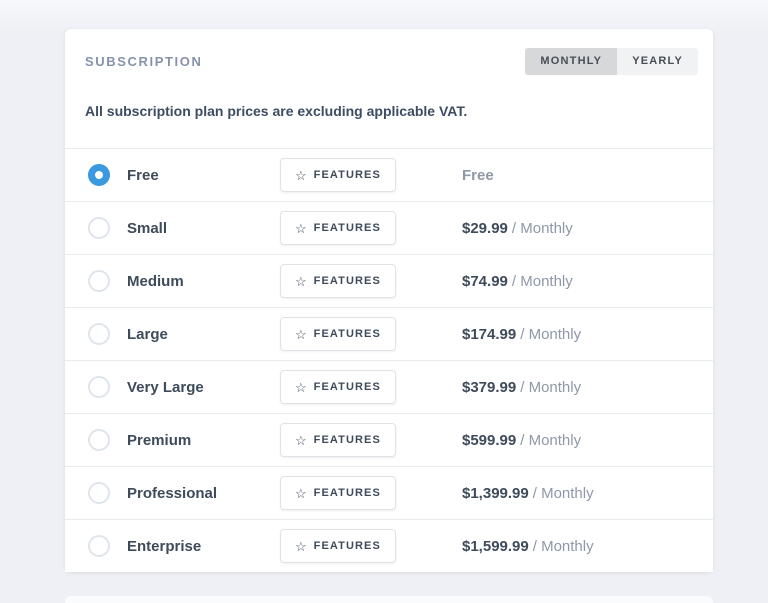  I want to click on plan-name: Medium, so click(155, 281).